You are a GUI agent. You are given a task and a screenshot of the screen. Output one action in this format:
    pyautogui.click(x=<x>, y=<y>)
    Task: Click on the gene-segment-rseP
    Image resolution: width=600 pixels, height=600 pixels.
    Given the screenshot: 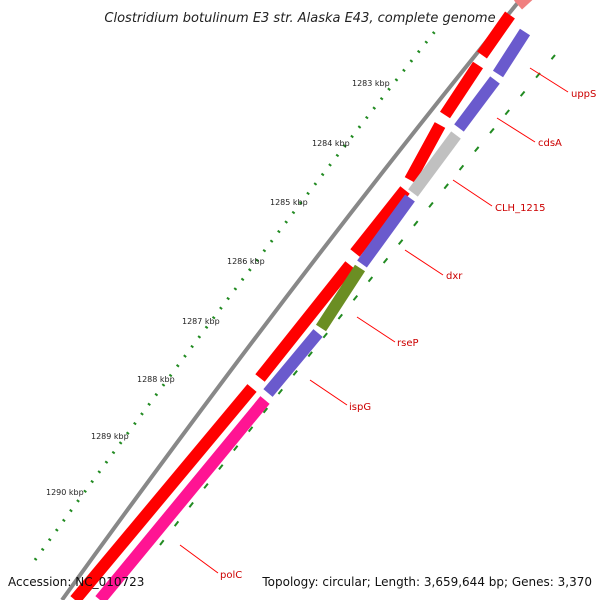 What is the action you would take?
    pyautogui.click(x=340, y=298)
    